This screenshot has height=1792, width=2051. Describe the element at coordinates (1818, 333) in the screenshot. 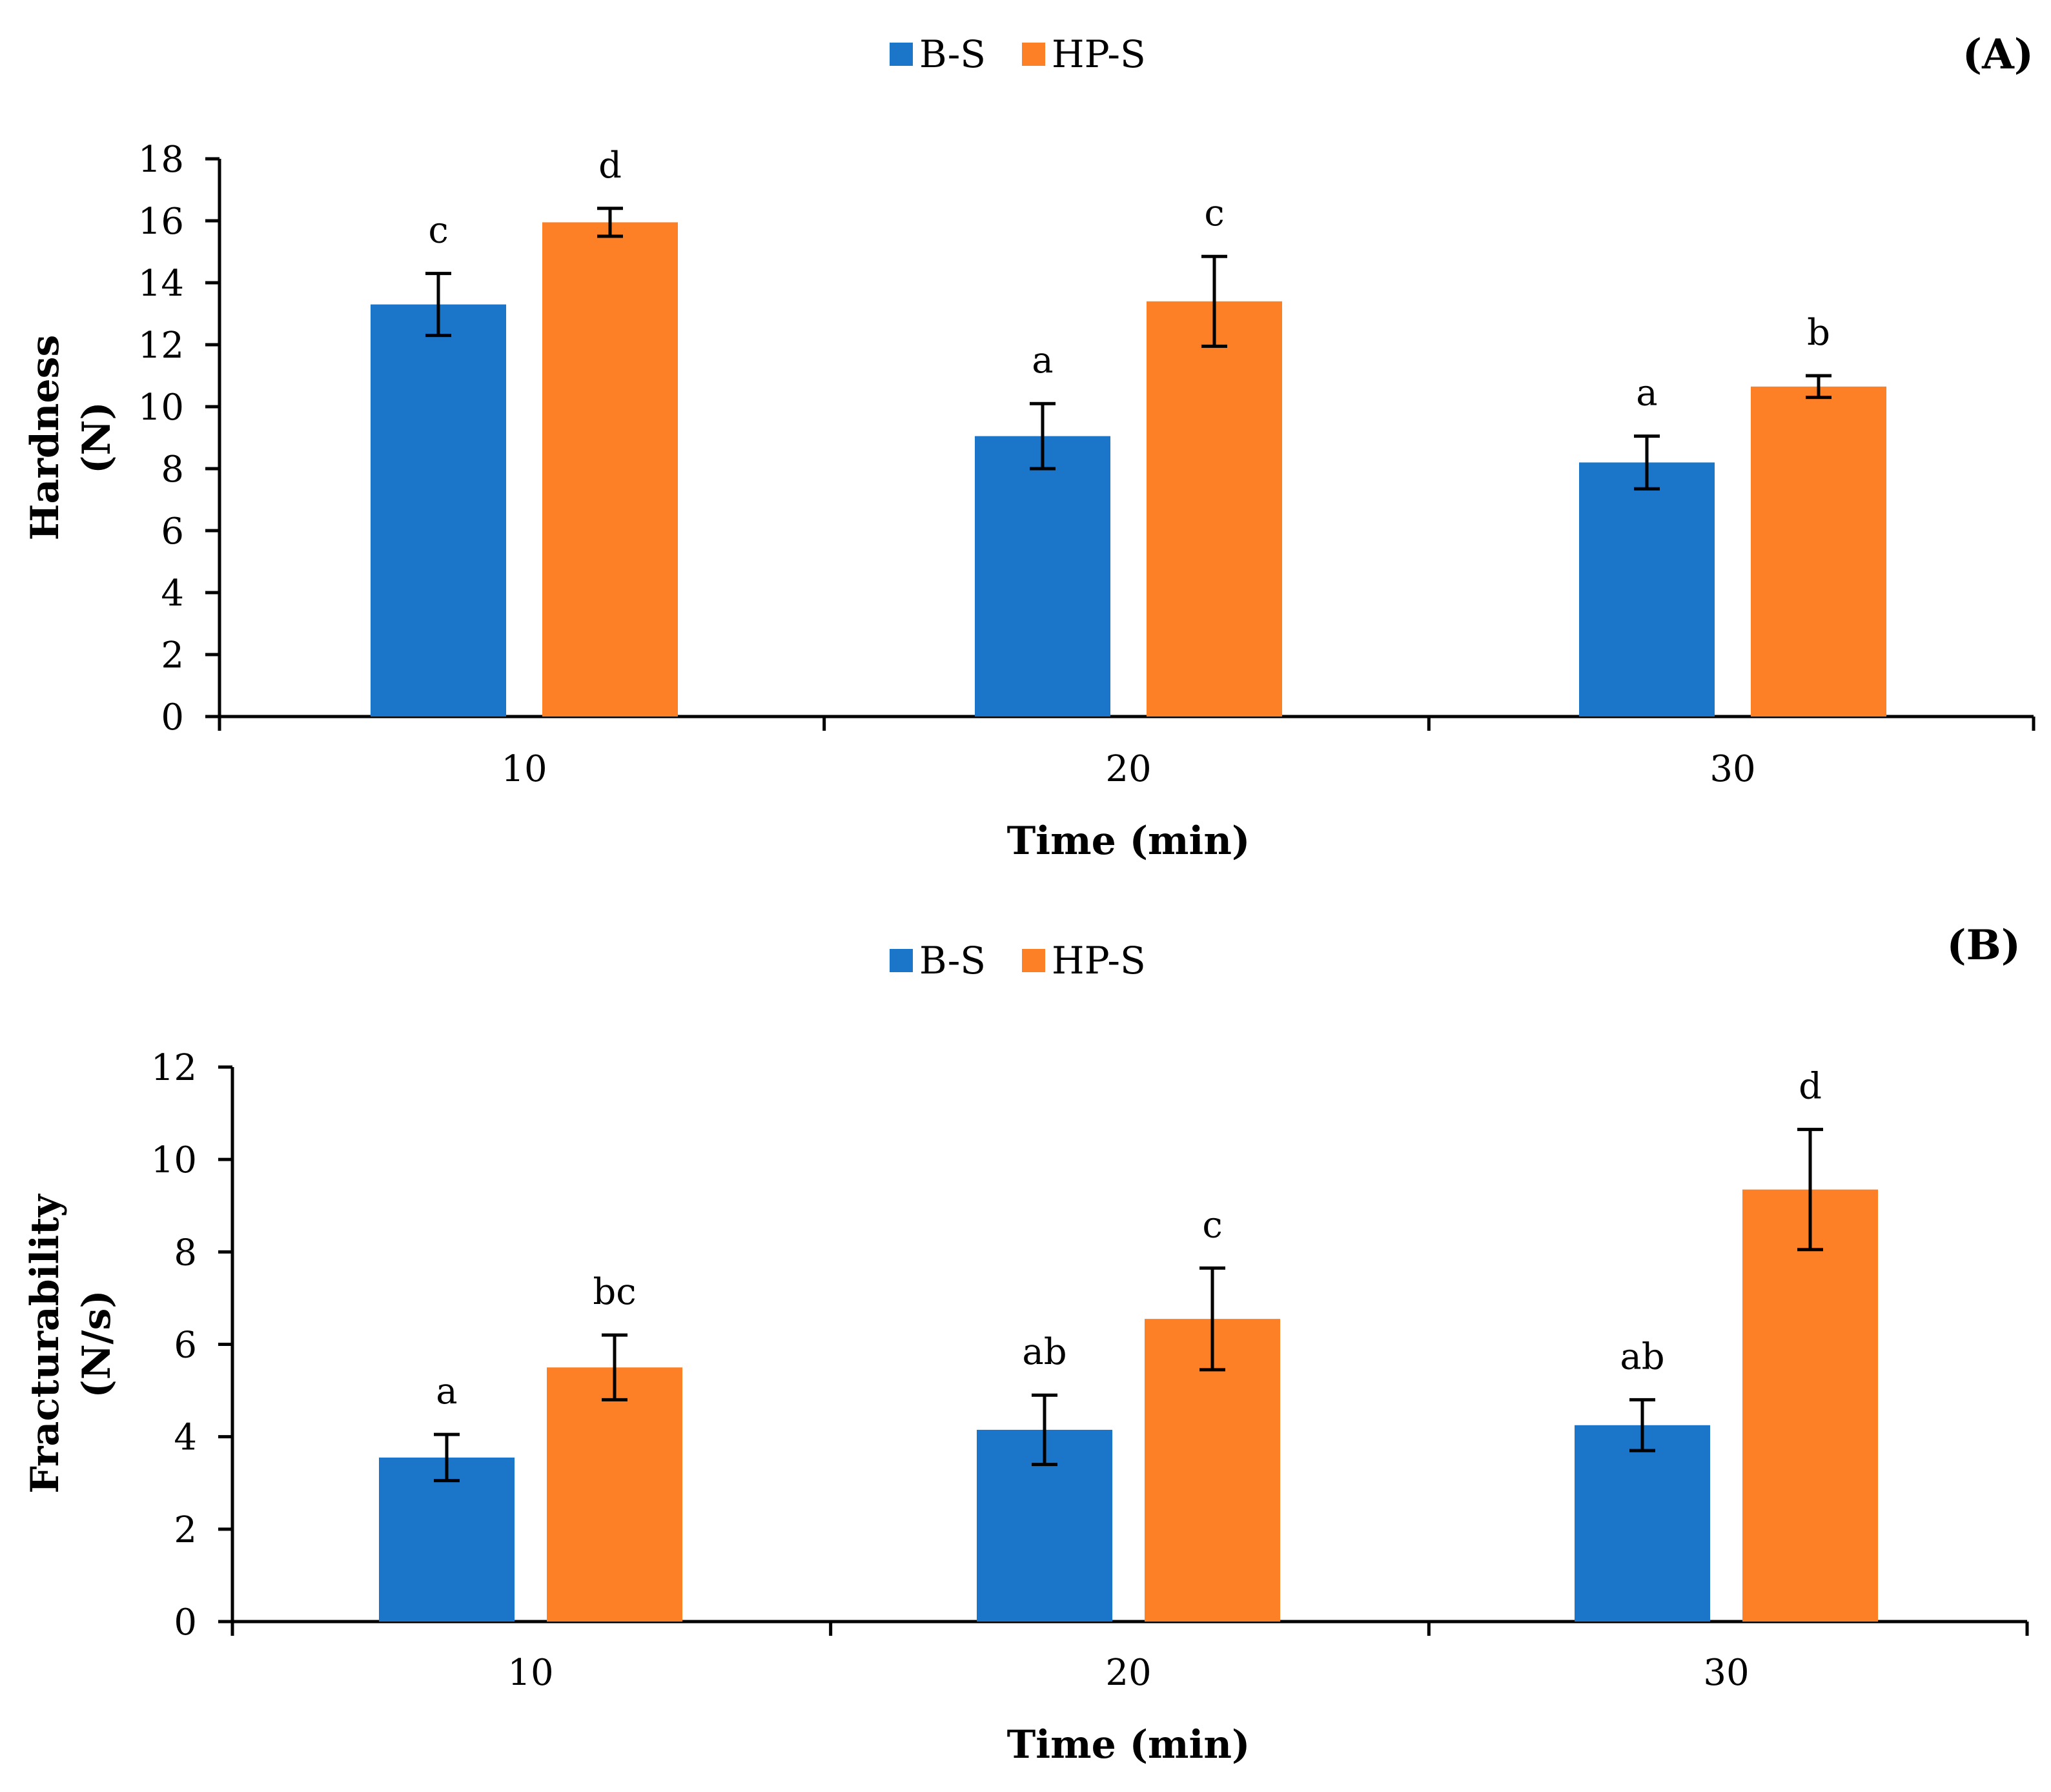

I see `significance-letter: b` at that location.